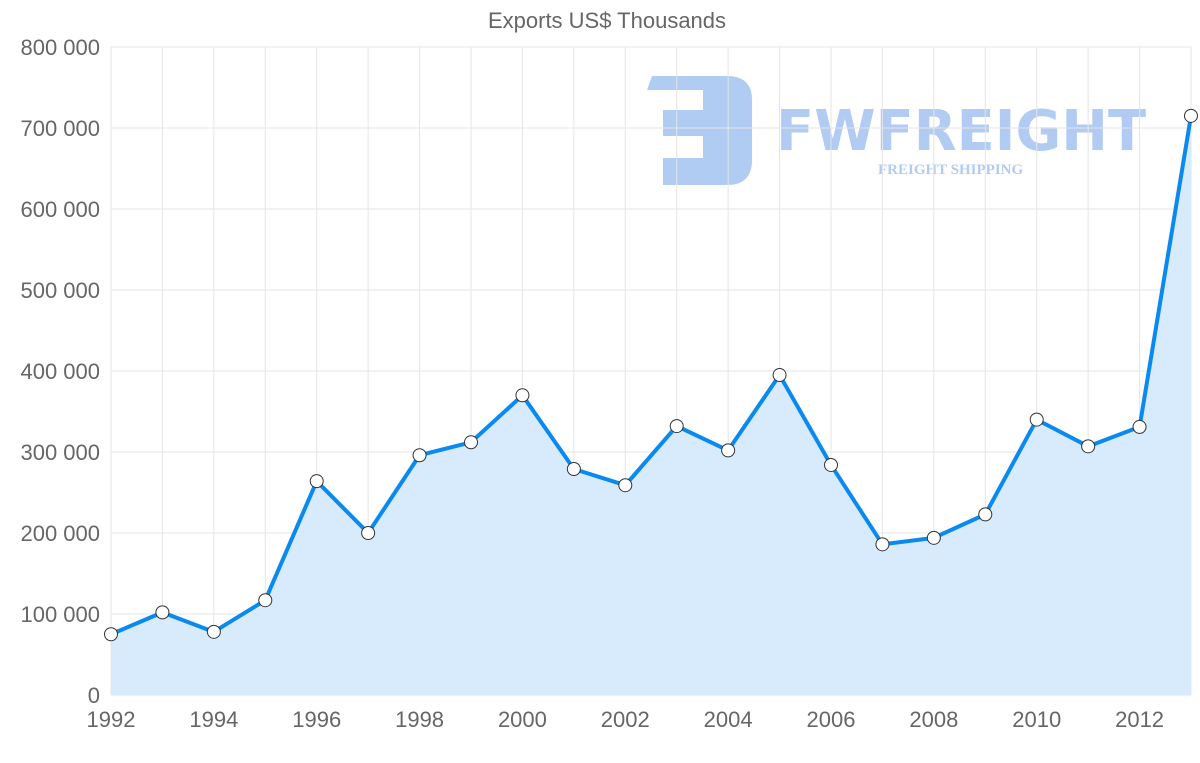 Image resolution: width=1200 pixels, height=763 pixels. What do you see at coordinates (419, 719) in the screenshot?
I see `x-tick-label: 1998` at bounding box center [419, 719].